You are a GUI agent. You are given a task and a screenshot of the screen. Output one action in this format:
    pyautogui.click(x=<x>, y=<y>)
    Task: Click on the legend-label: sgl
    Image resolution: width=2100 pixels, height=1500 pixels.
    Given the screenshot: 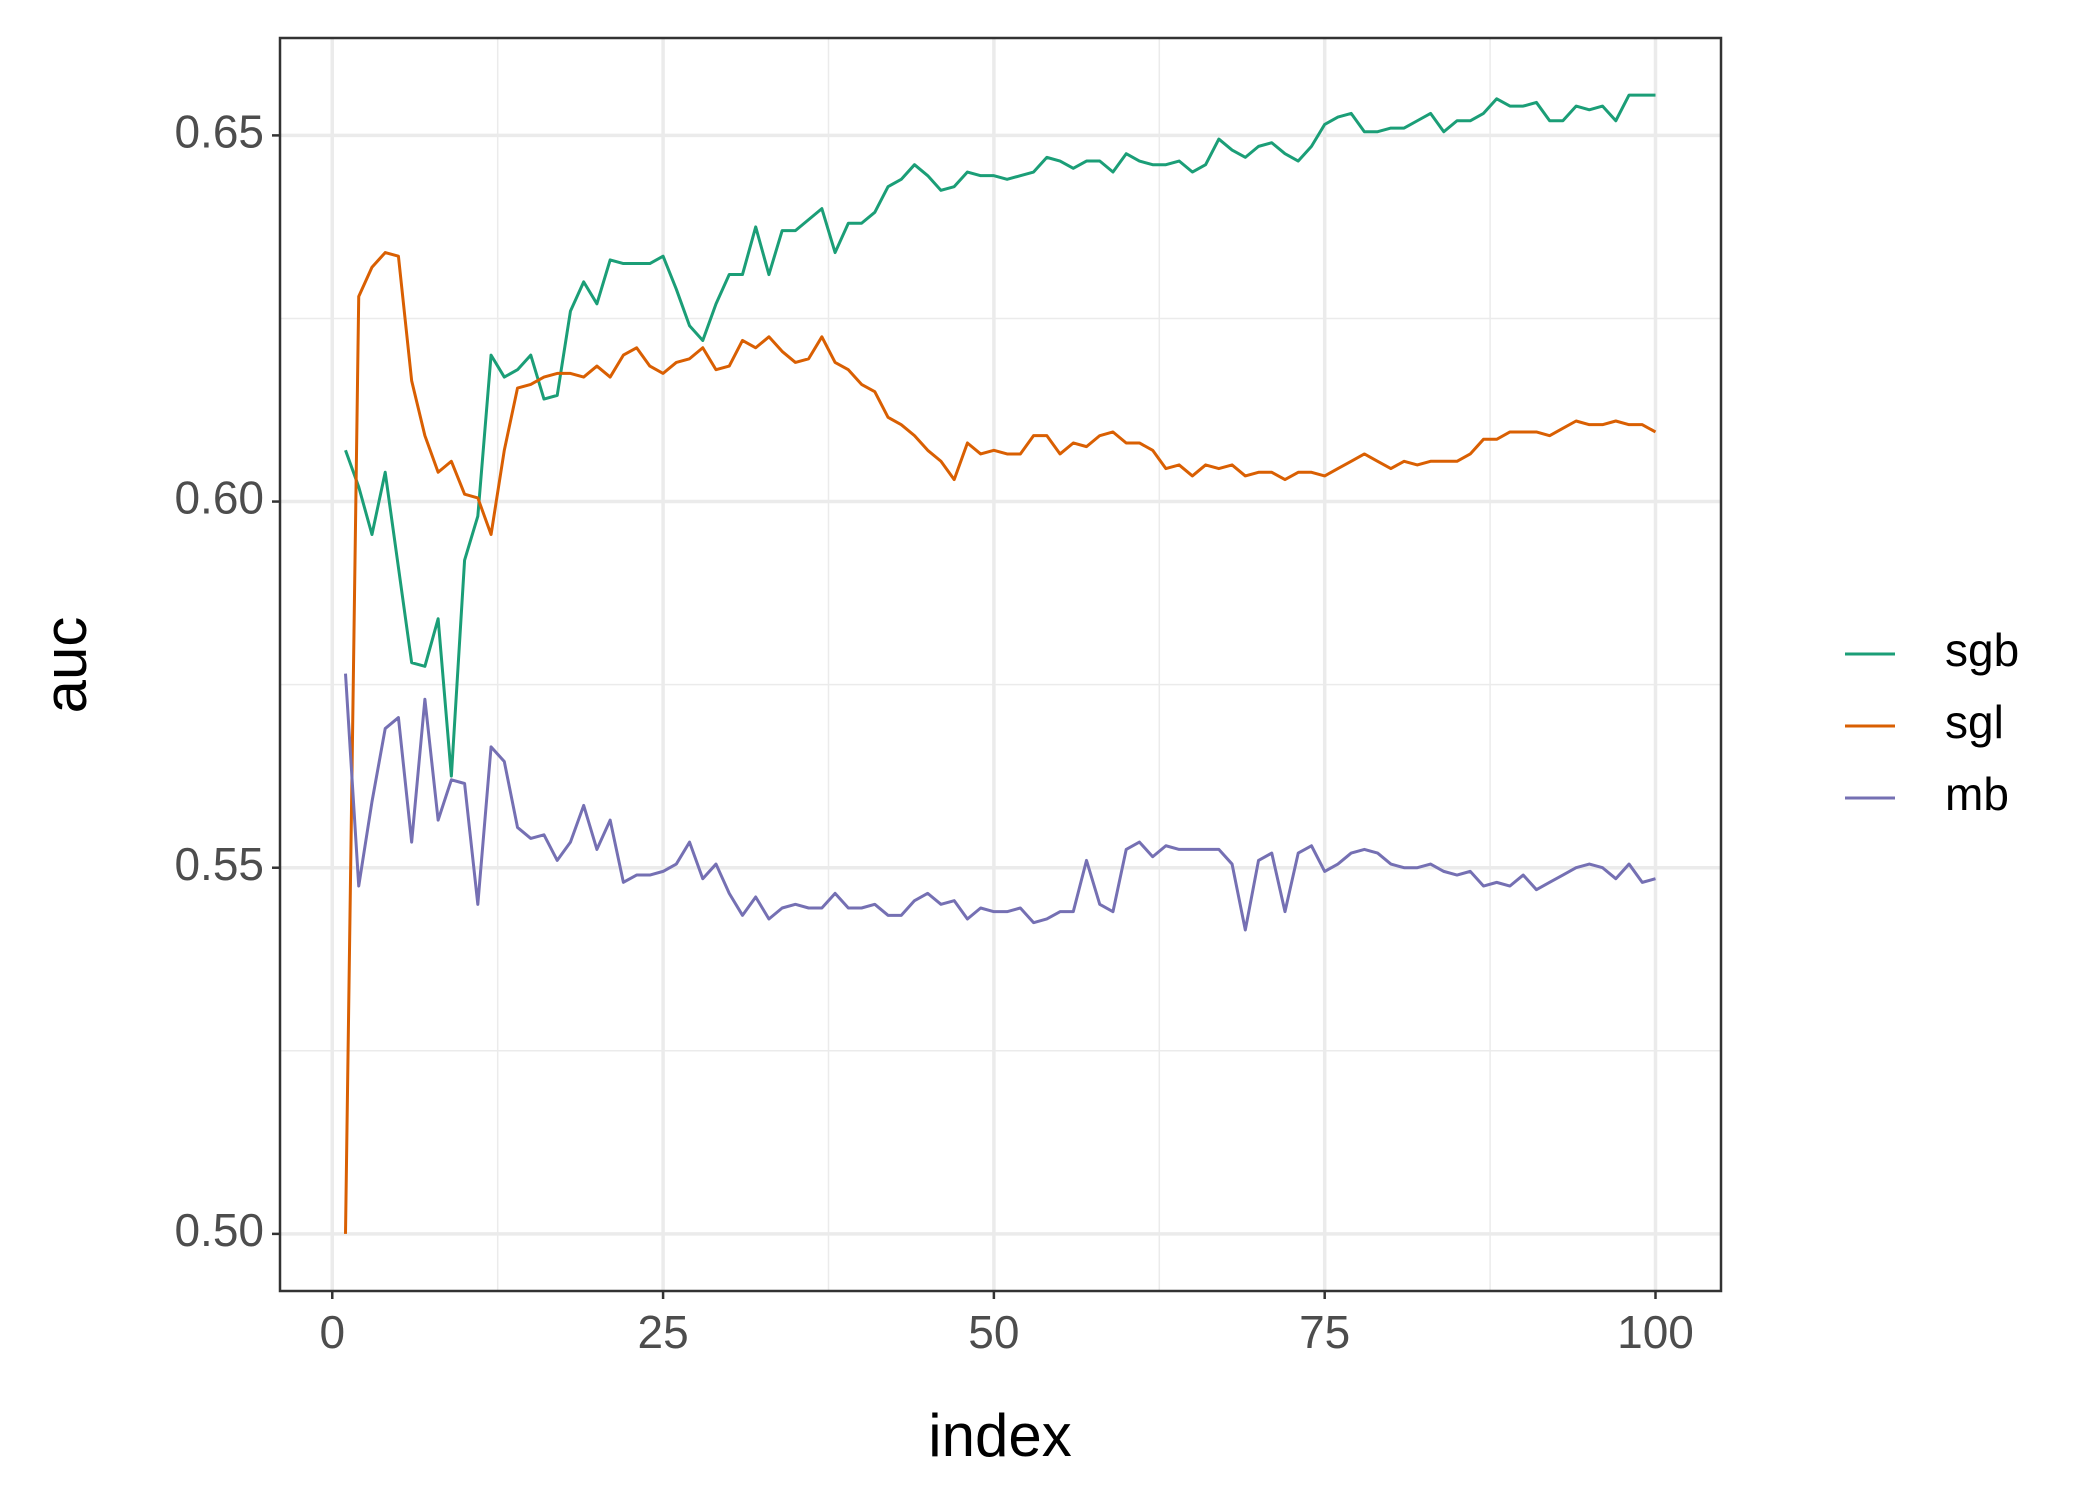 What is the action you would take?
    pyautogui.click(x=1974, y=722)
    